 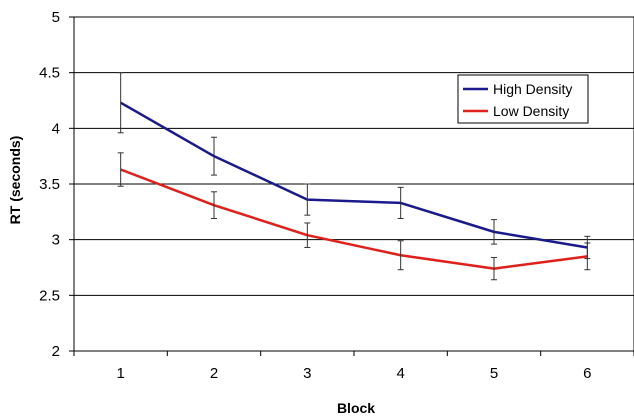 I want to click on x-tick-label: 4, so click(x=400, y=373).